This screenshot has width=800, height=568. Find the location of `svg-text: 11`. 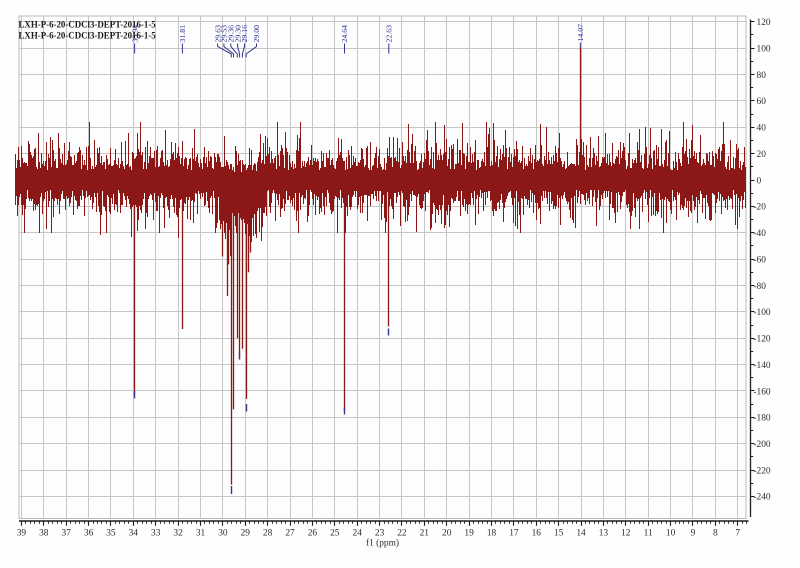

svg-text: 11 is located at coordinates (648, 534).